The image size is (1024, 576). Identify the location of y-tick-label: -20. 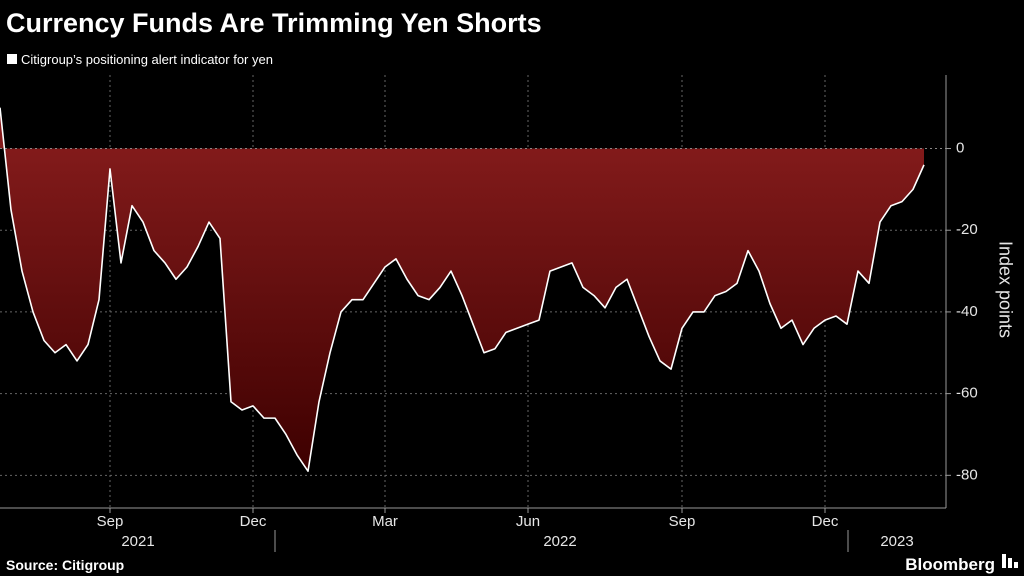
(967, 229).